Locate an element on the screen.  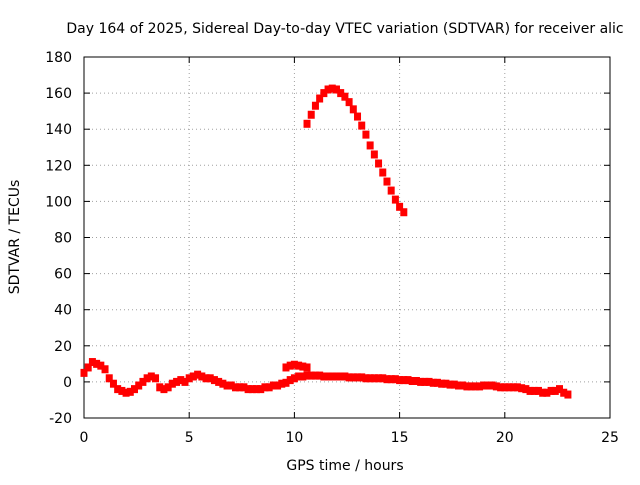
x-tick-label: 0 is located at coordinates (84, 438).